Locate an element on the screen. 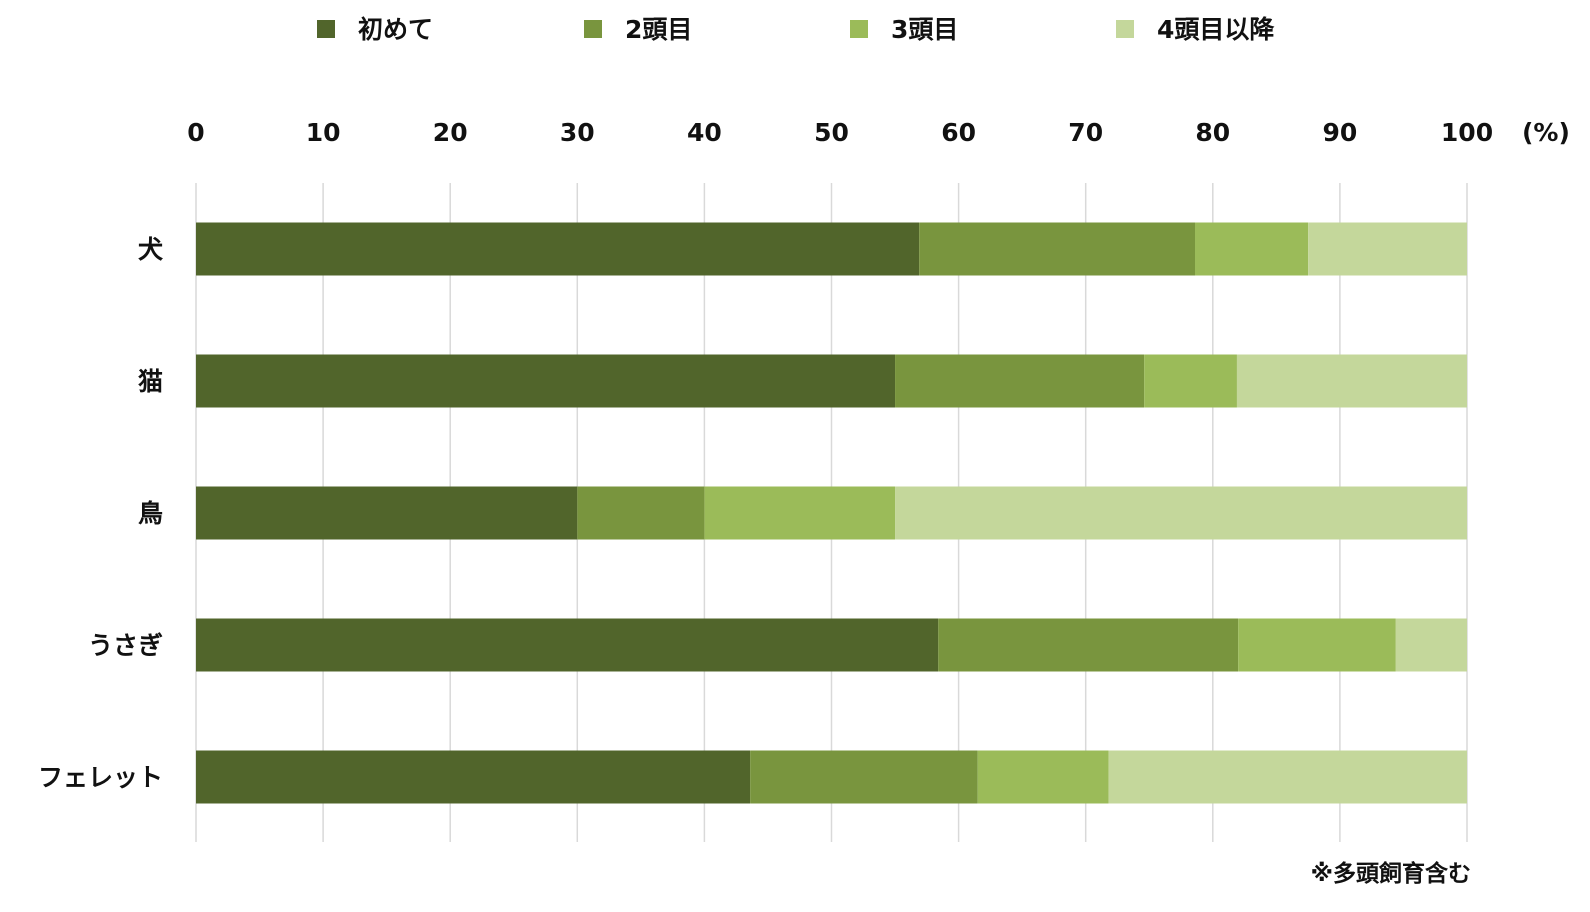 The height and width of the screenshot is (912, 1590). x-axis-ticks: 0 10 20 30 40 50 60 70 80 90 100 is located at coordinates (840, 132).